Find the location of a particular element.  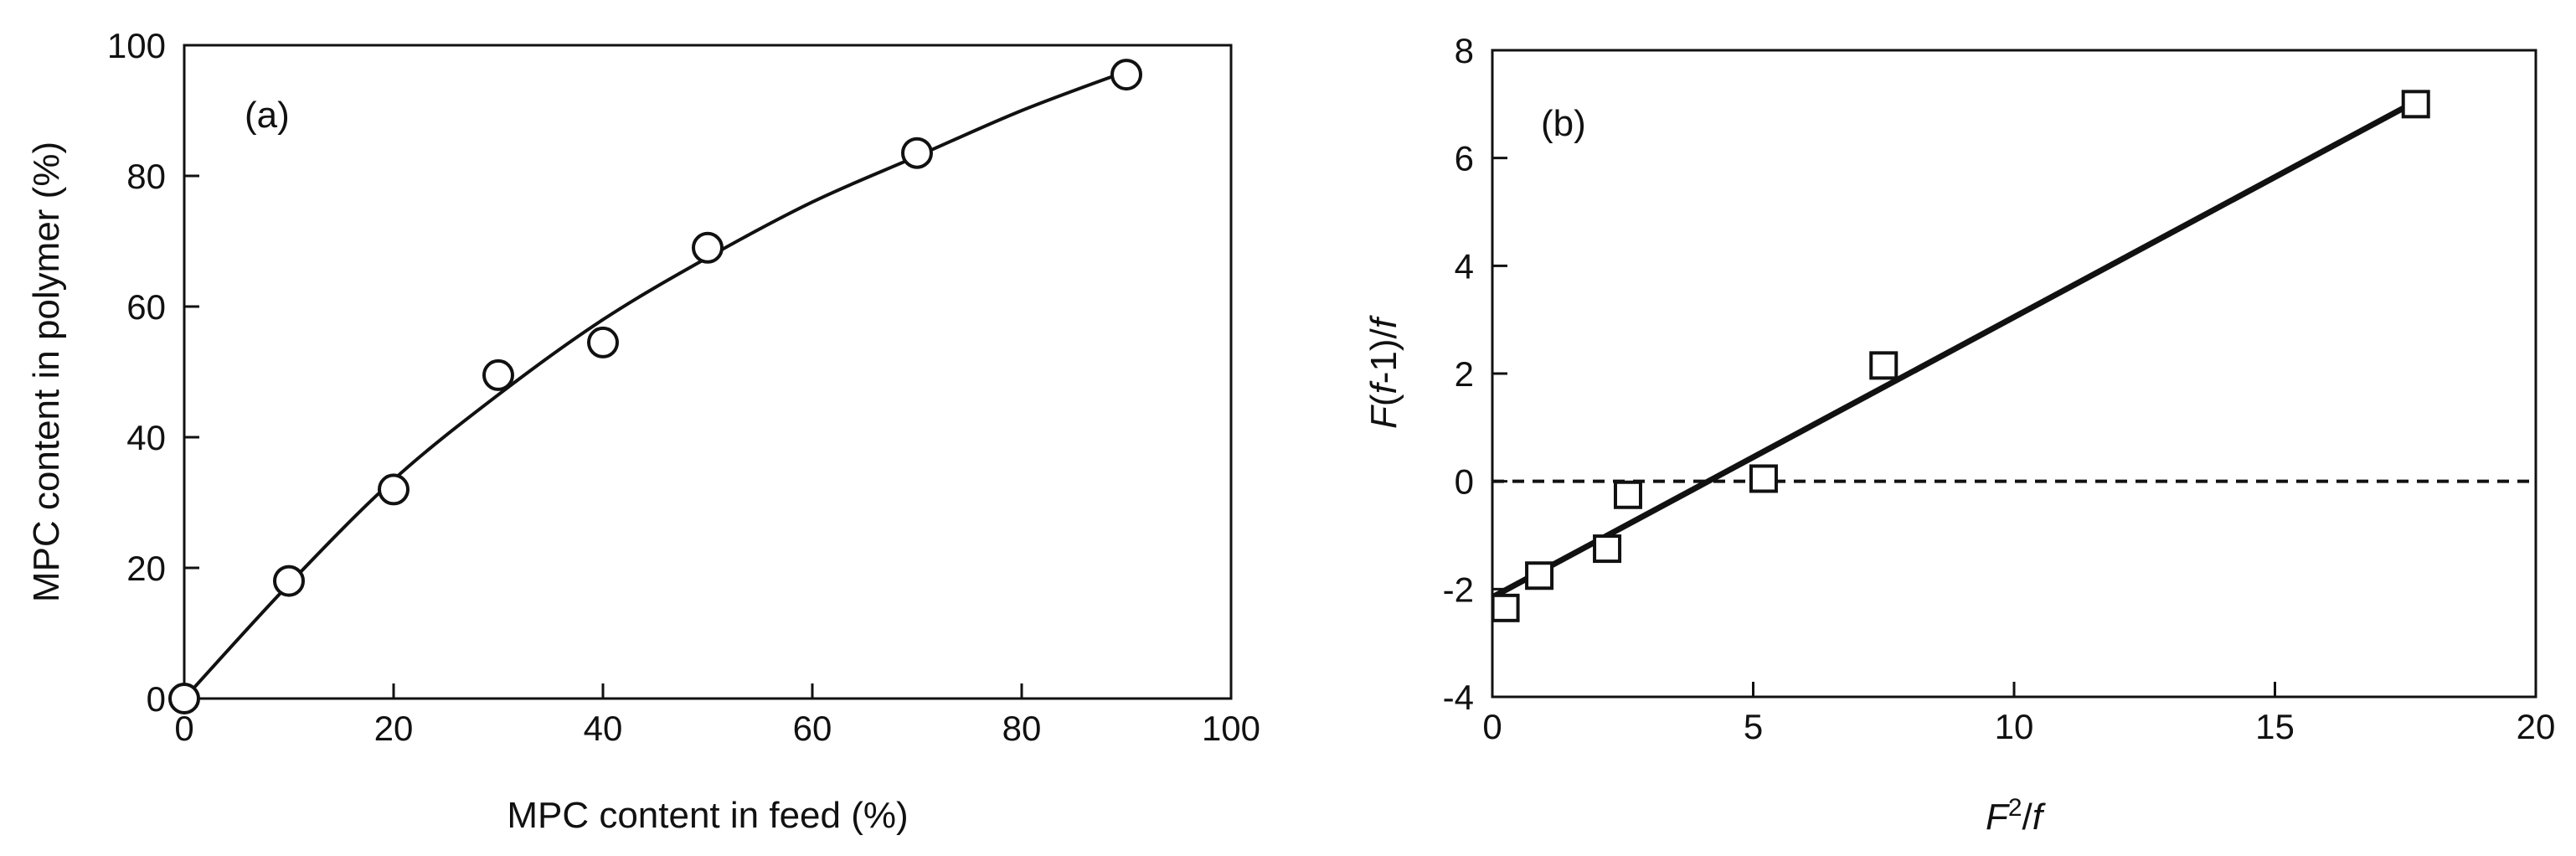

b-y-tick-label: 0 is located at coordinates (1464, 482).